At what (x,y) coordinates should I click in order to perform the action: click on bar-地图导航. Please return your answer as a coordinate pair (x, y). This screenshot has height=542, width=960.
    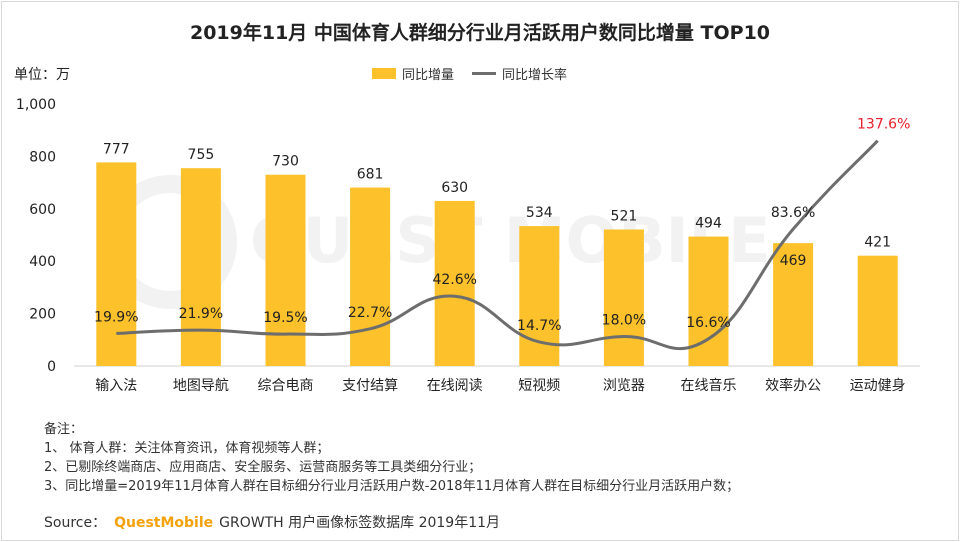
    Looking at the image, I should click on (200, 267).